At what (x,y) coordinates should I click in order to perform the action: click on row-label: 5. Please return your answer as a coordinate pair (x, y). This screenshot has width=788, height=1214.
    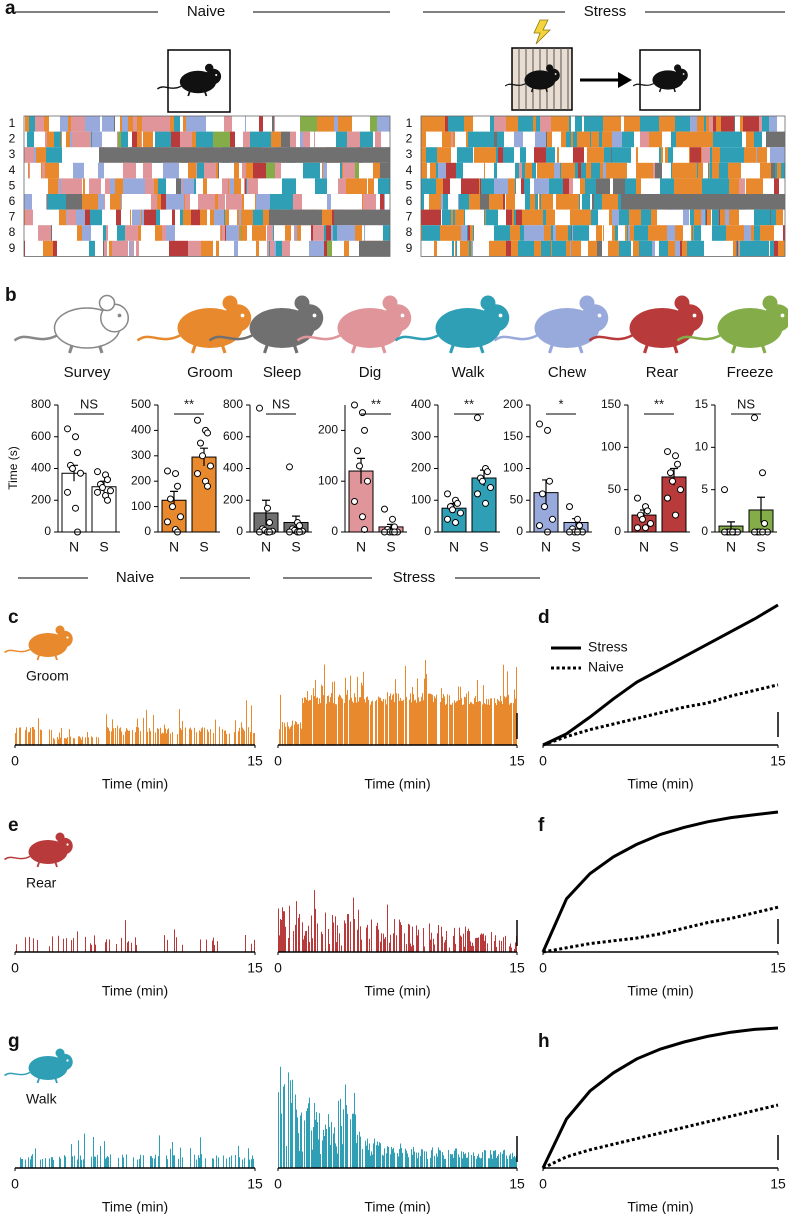
    Looking at the image, I should click on (409, 185).